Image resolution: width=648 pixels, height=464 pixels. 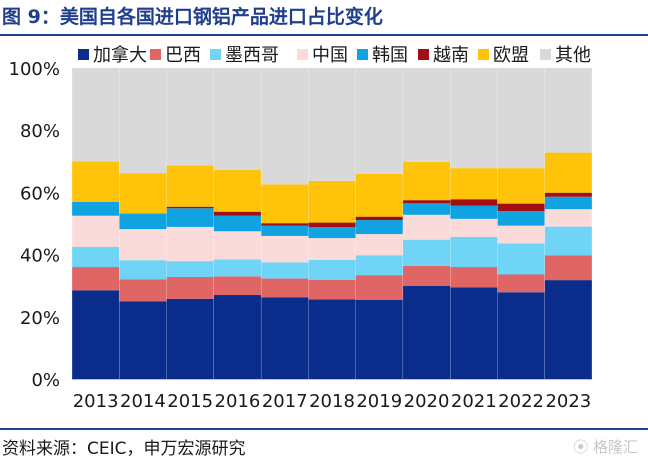 I want to click on legend-label: 其他, so click(x=573, y=55).